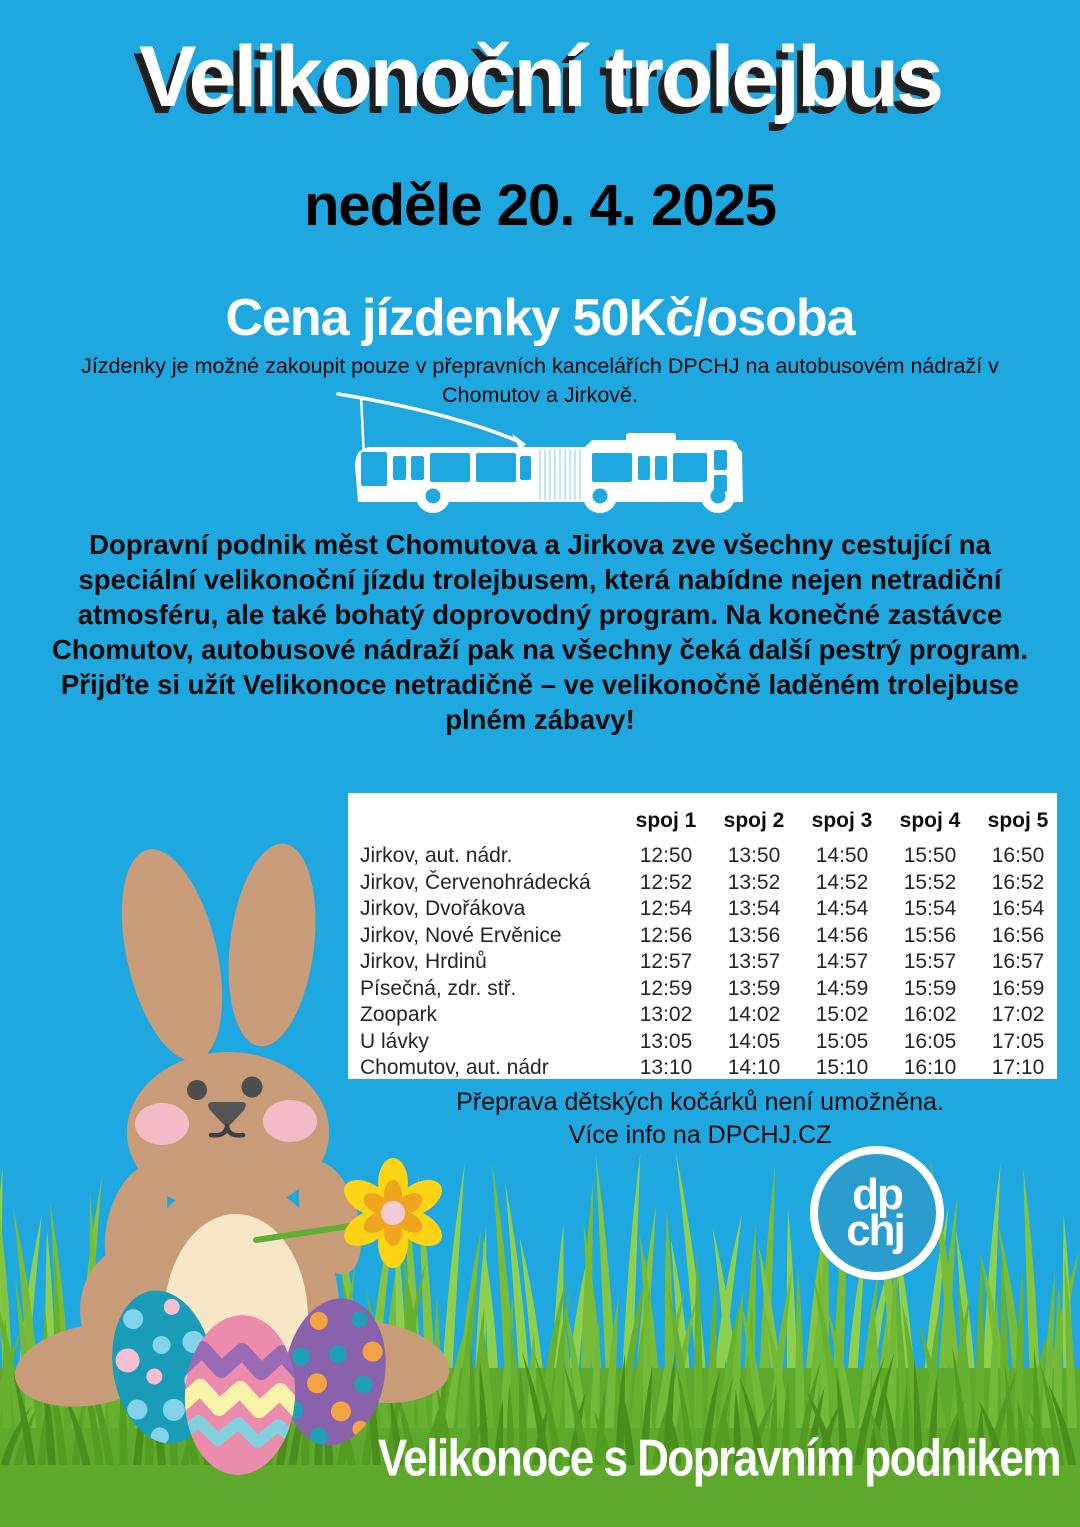 The image size is (1080, 1527). I want to click on departure-time-cell: 13:57, so click(754, 962).